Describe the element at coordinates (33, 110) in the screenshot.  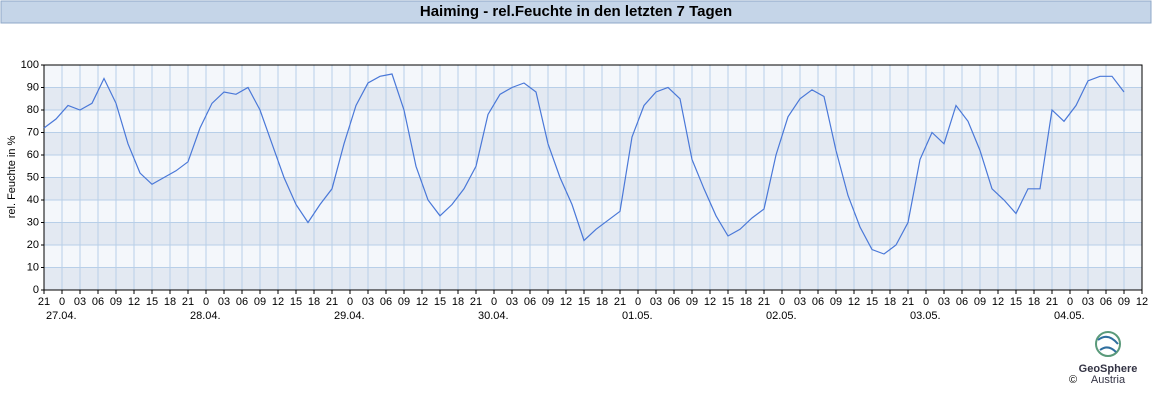
I see `y-tick-label: 80` at that location.